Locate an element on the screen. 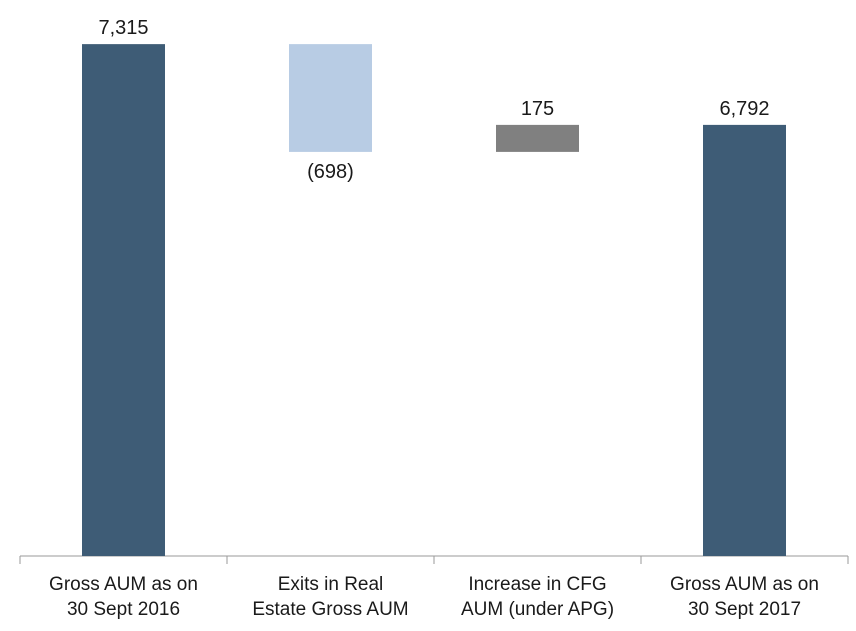  x-tick-label: Estate Gross AUM is located at coordinates (330, 609).